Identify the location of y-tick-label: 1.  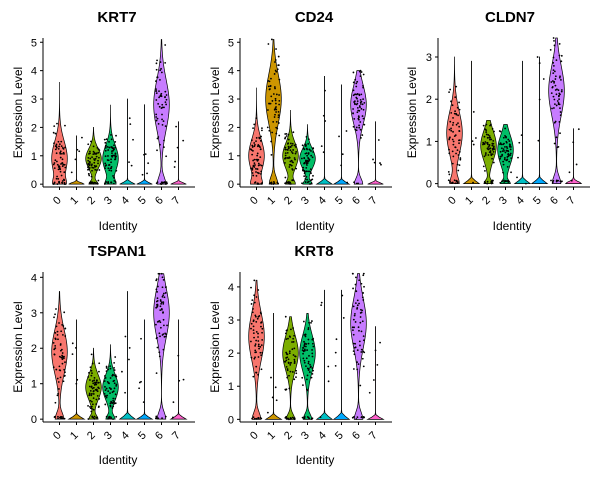
(34, 385).